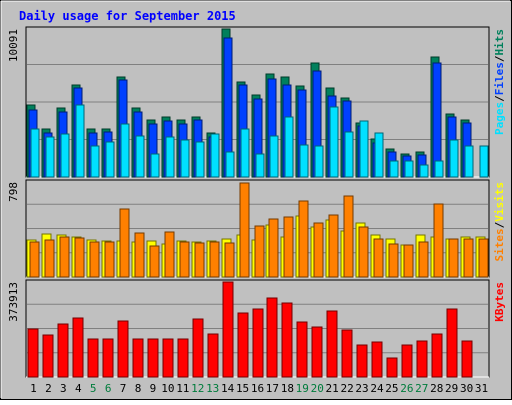  I want to click on day-label-17: 17, so click(272, 388).